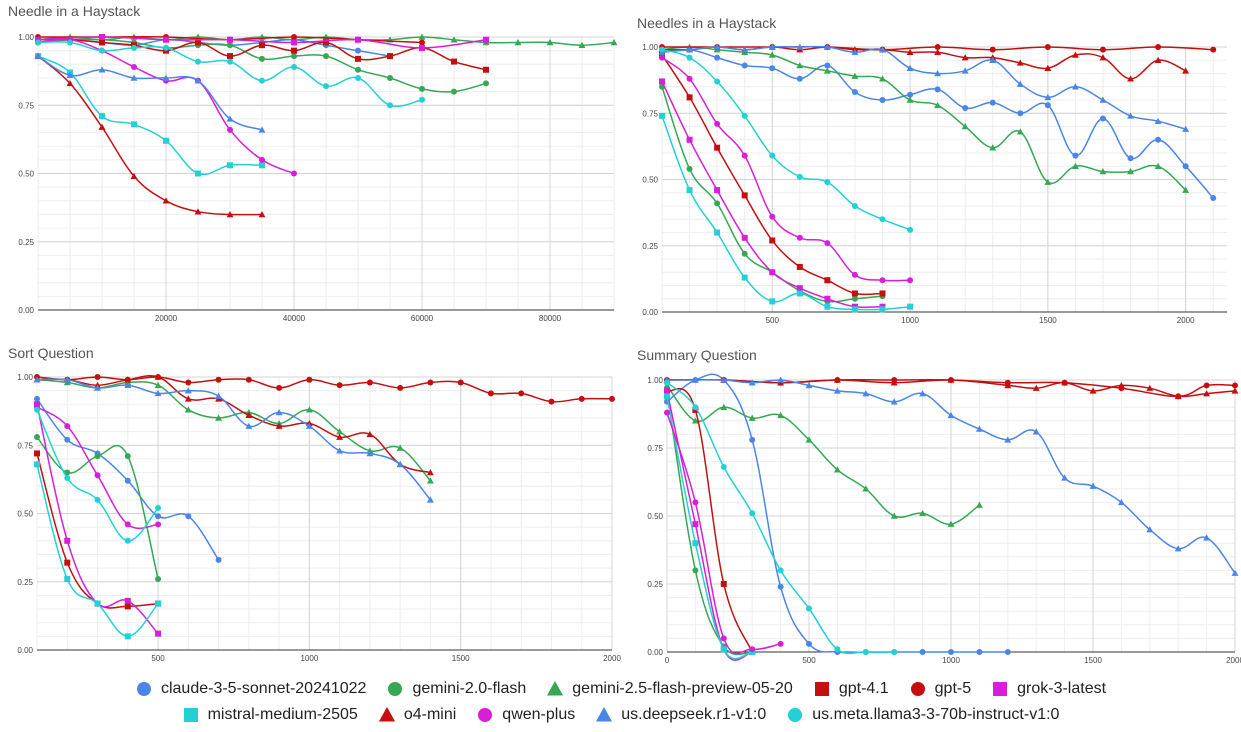  Describe the element at coordinates (910, 320) in the screenshot. I see `x-tick-label: 1000` at that location.